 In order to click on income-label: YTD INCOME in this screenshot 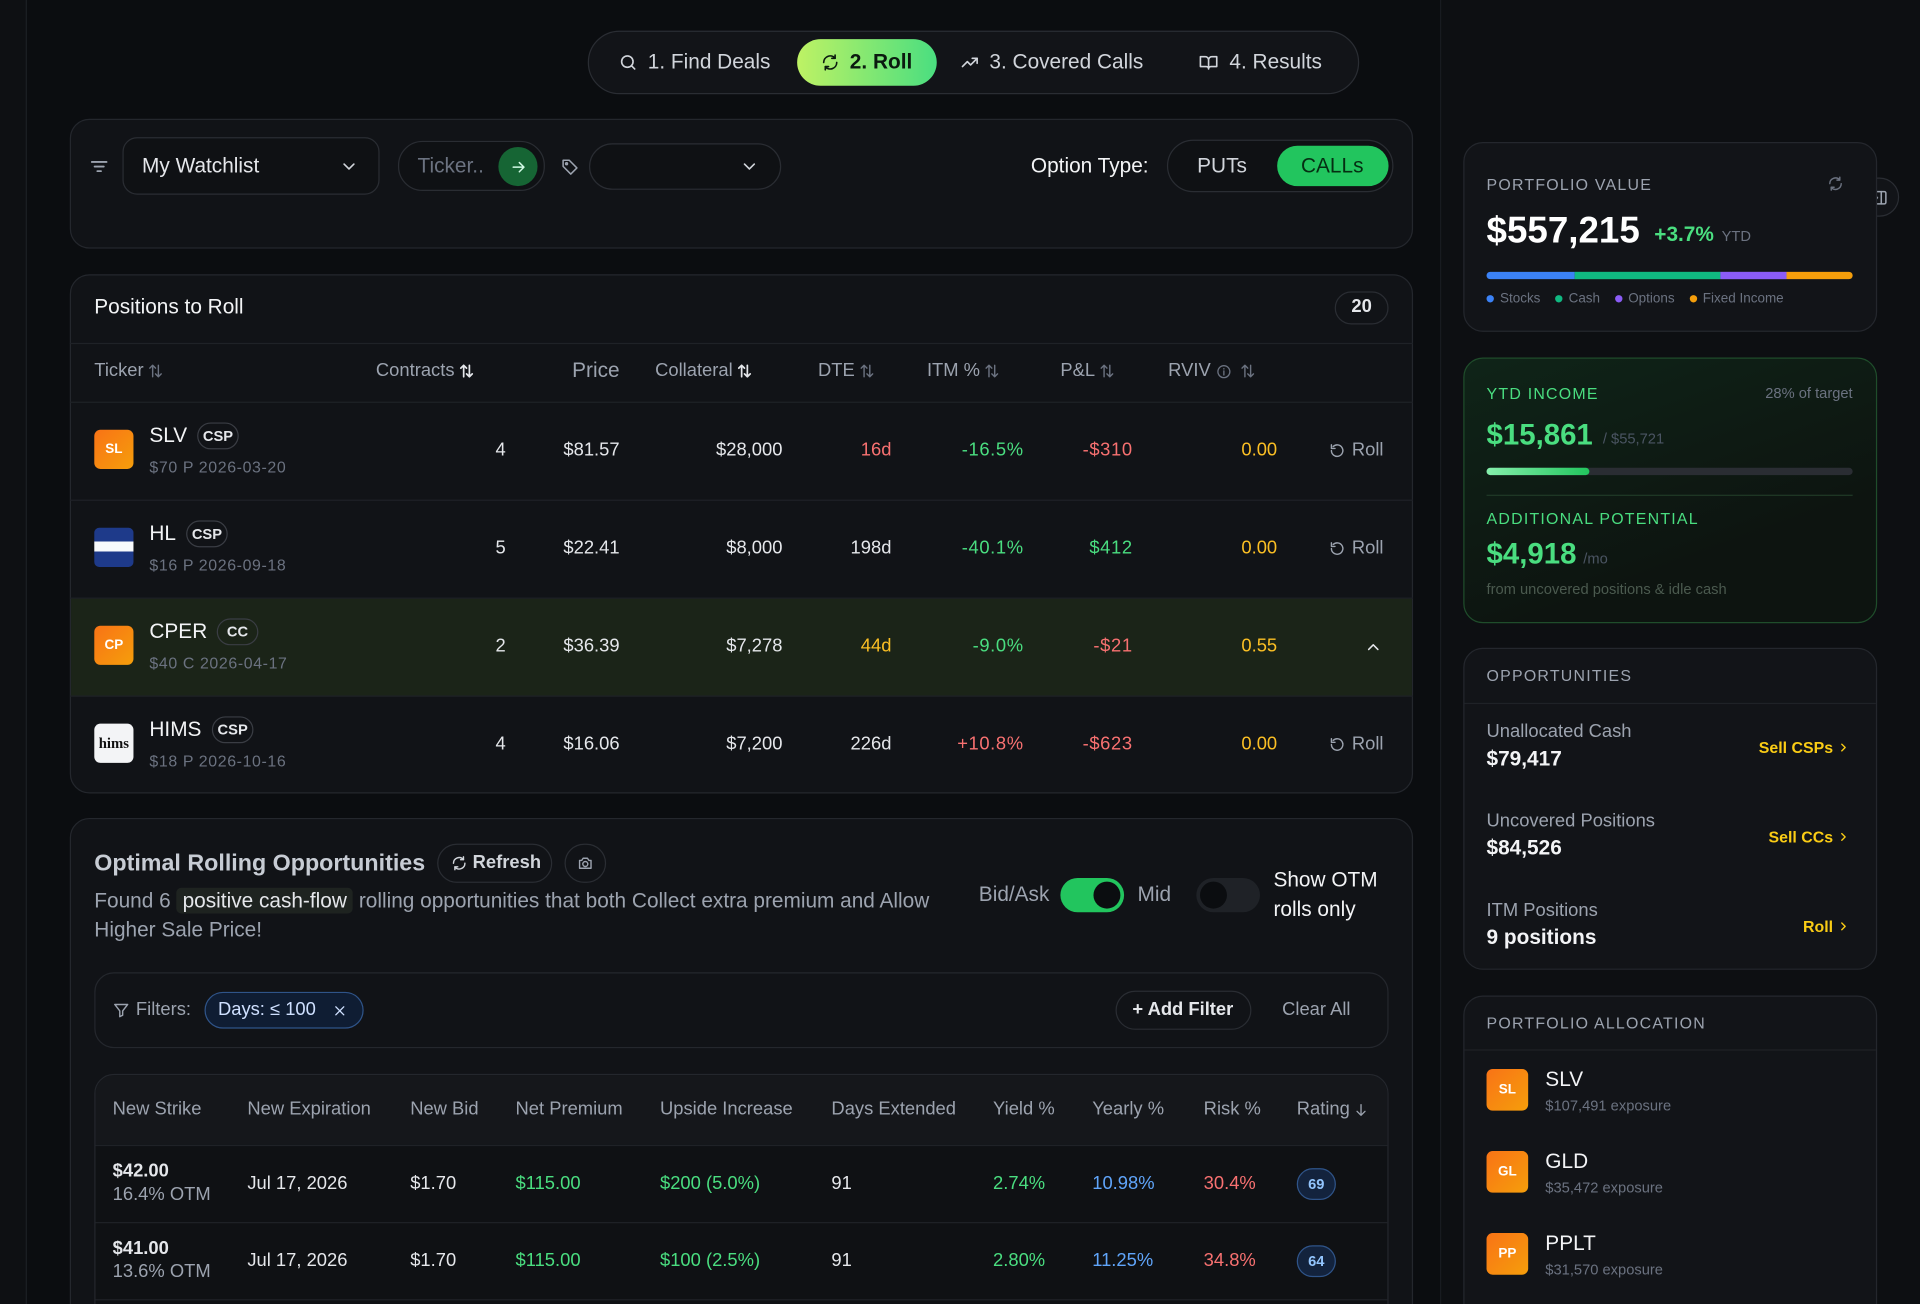, I will do `click(1542, 393)`.